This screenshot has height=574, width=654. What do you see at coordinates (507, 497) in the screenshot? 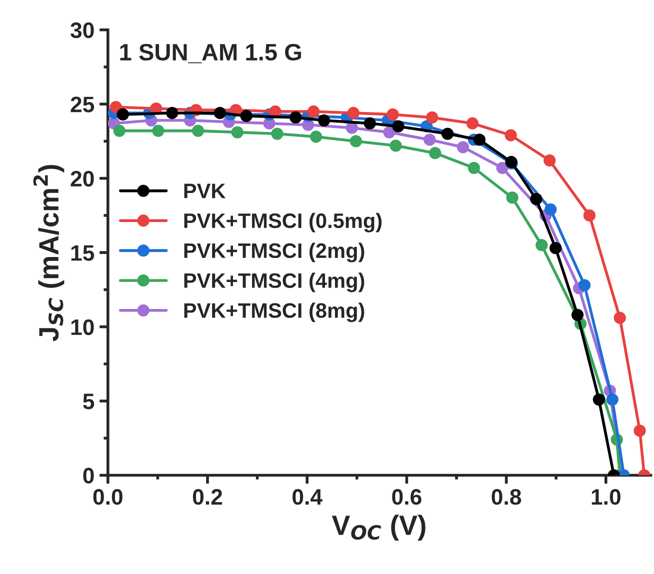
I see `x-tick-label: 0.8` at bounding box center [507, 497].